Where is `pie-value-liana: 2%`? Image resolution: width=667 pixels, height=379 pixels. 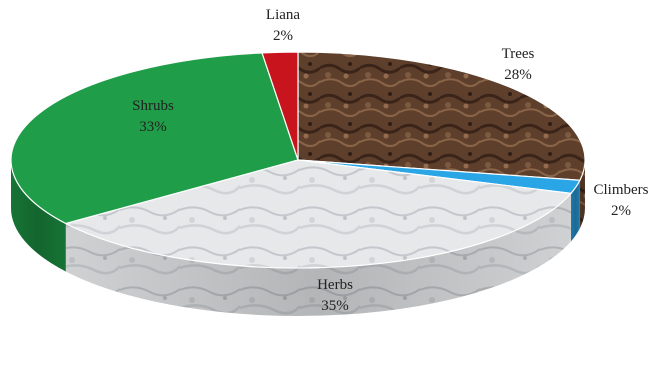 pie-value-liana: 2% is located at coordinates (283, 36).